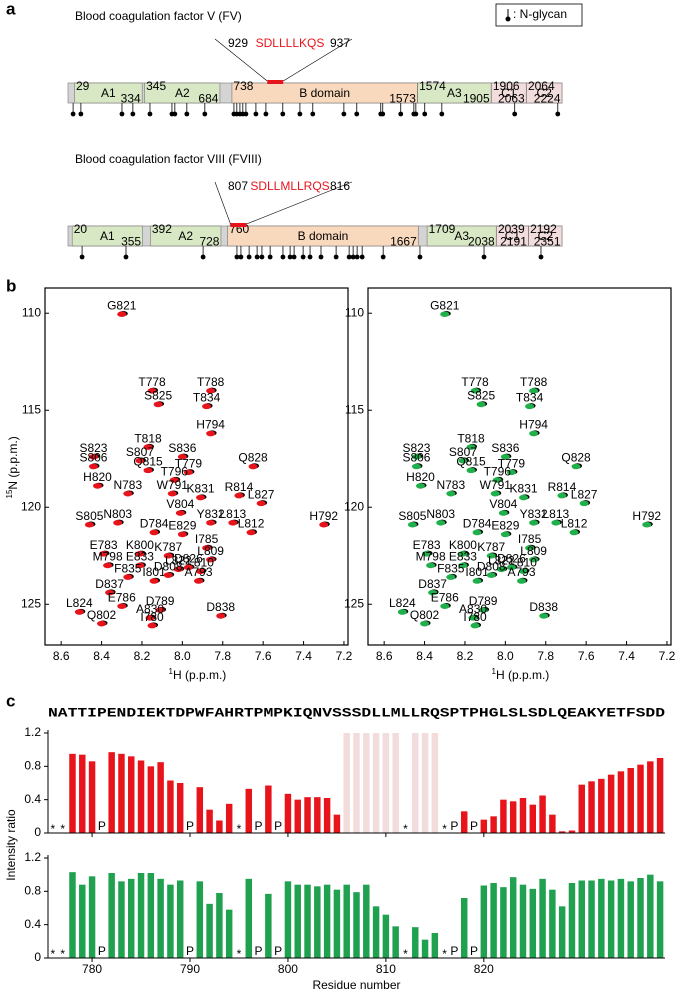 The height and width of the screenshot is (995, 685). I want to click on peak-label: T796, so click(498, 471).